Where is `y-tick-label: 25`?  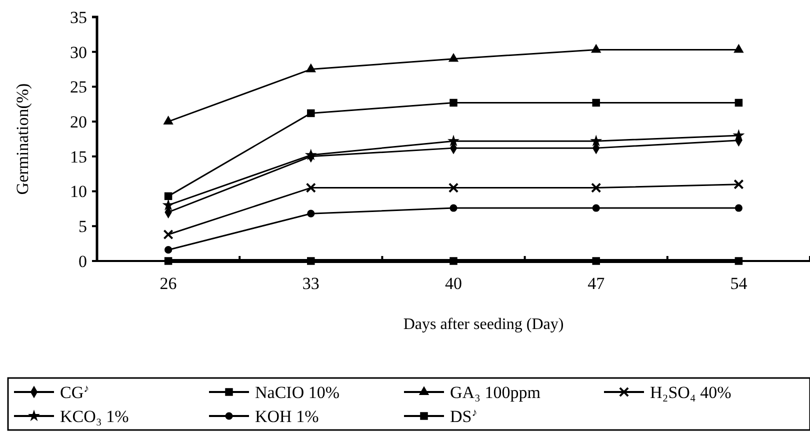 y-tick-label: 25 is located at coordinates (78, 87).